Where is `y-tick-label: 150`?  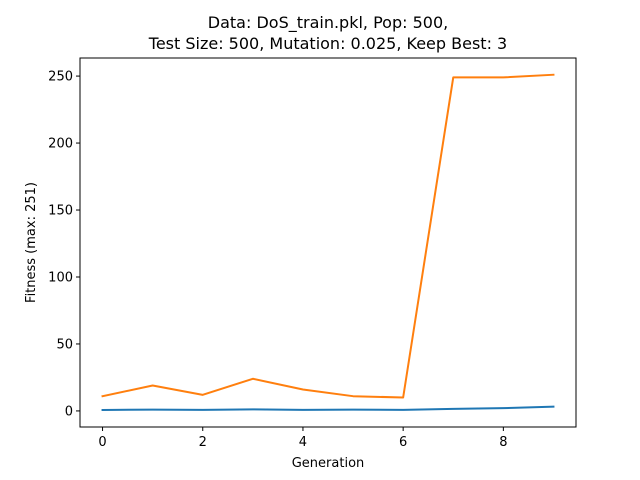 y-tick-label: 150 is located at coordinates (60, 211).